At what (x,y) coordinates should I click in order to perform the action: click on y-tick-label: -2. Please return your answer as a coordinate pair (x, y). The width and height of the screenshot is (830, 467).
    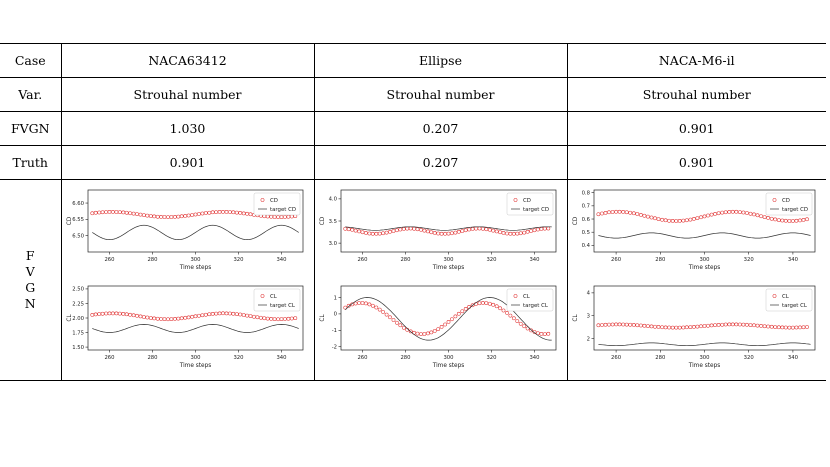
    Looking at the image, I should click on (333, 348).